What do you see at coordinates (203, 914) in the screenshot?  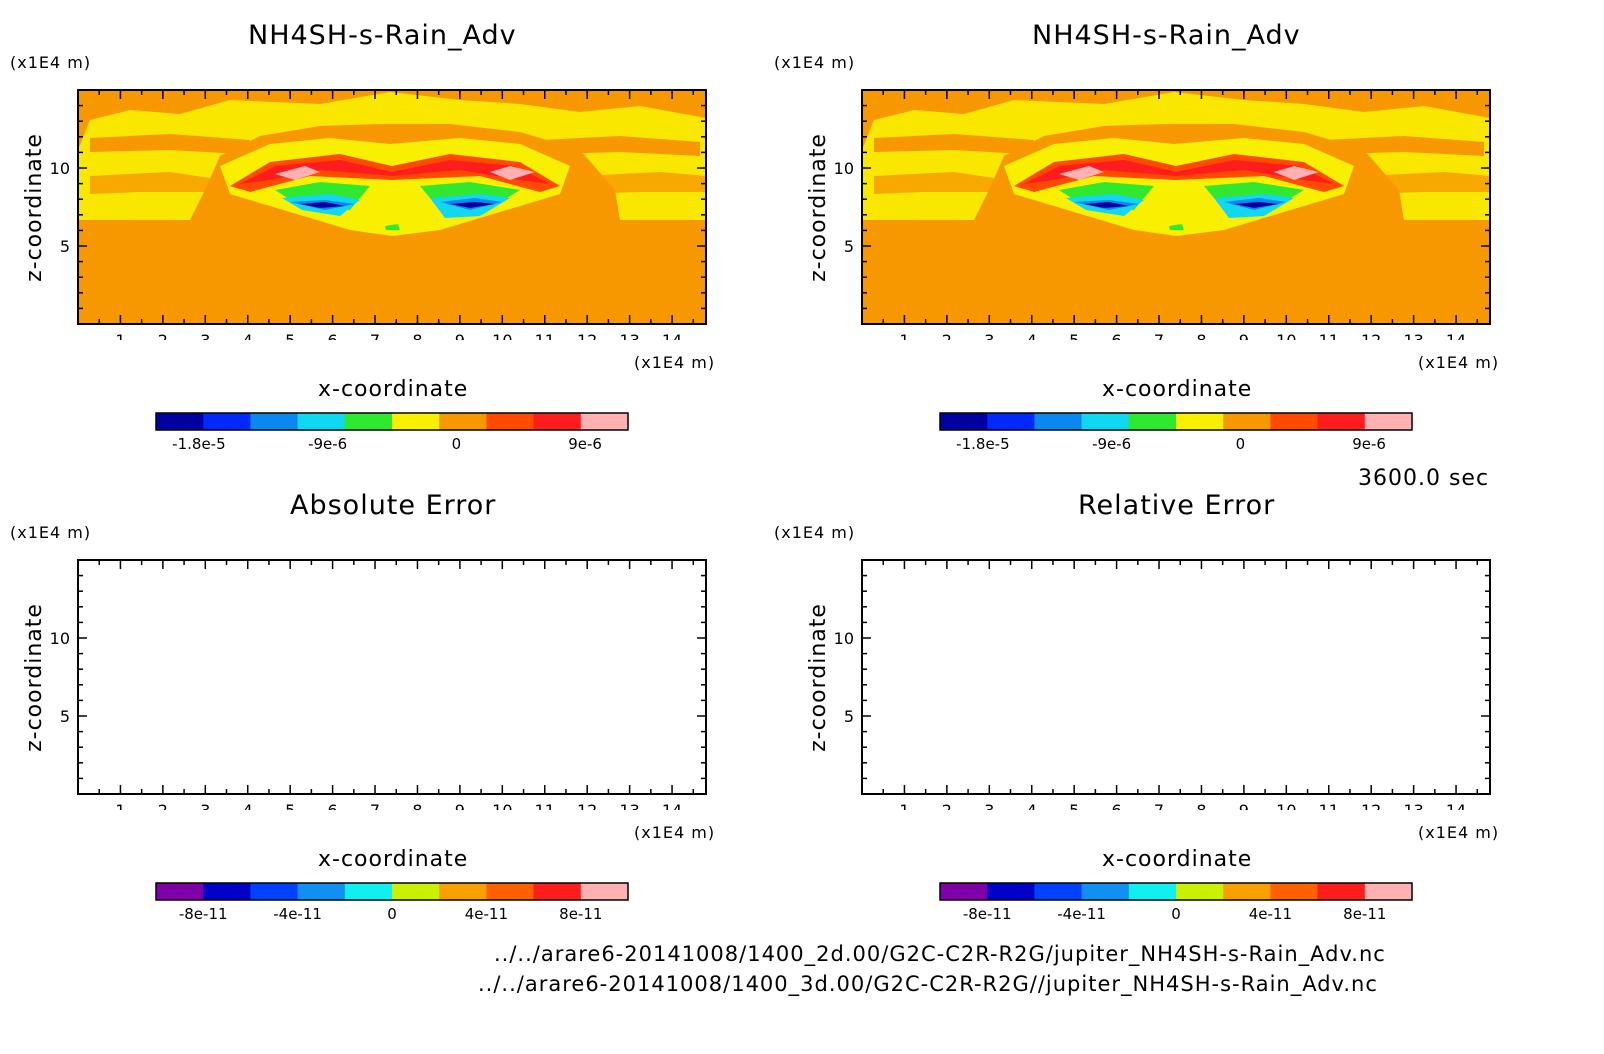 I see `colorbar-tick-label: -8e-11` at bounding box center [203, 914].